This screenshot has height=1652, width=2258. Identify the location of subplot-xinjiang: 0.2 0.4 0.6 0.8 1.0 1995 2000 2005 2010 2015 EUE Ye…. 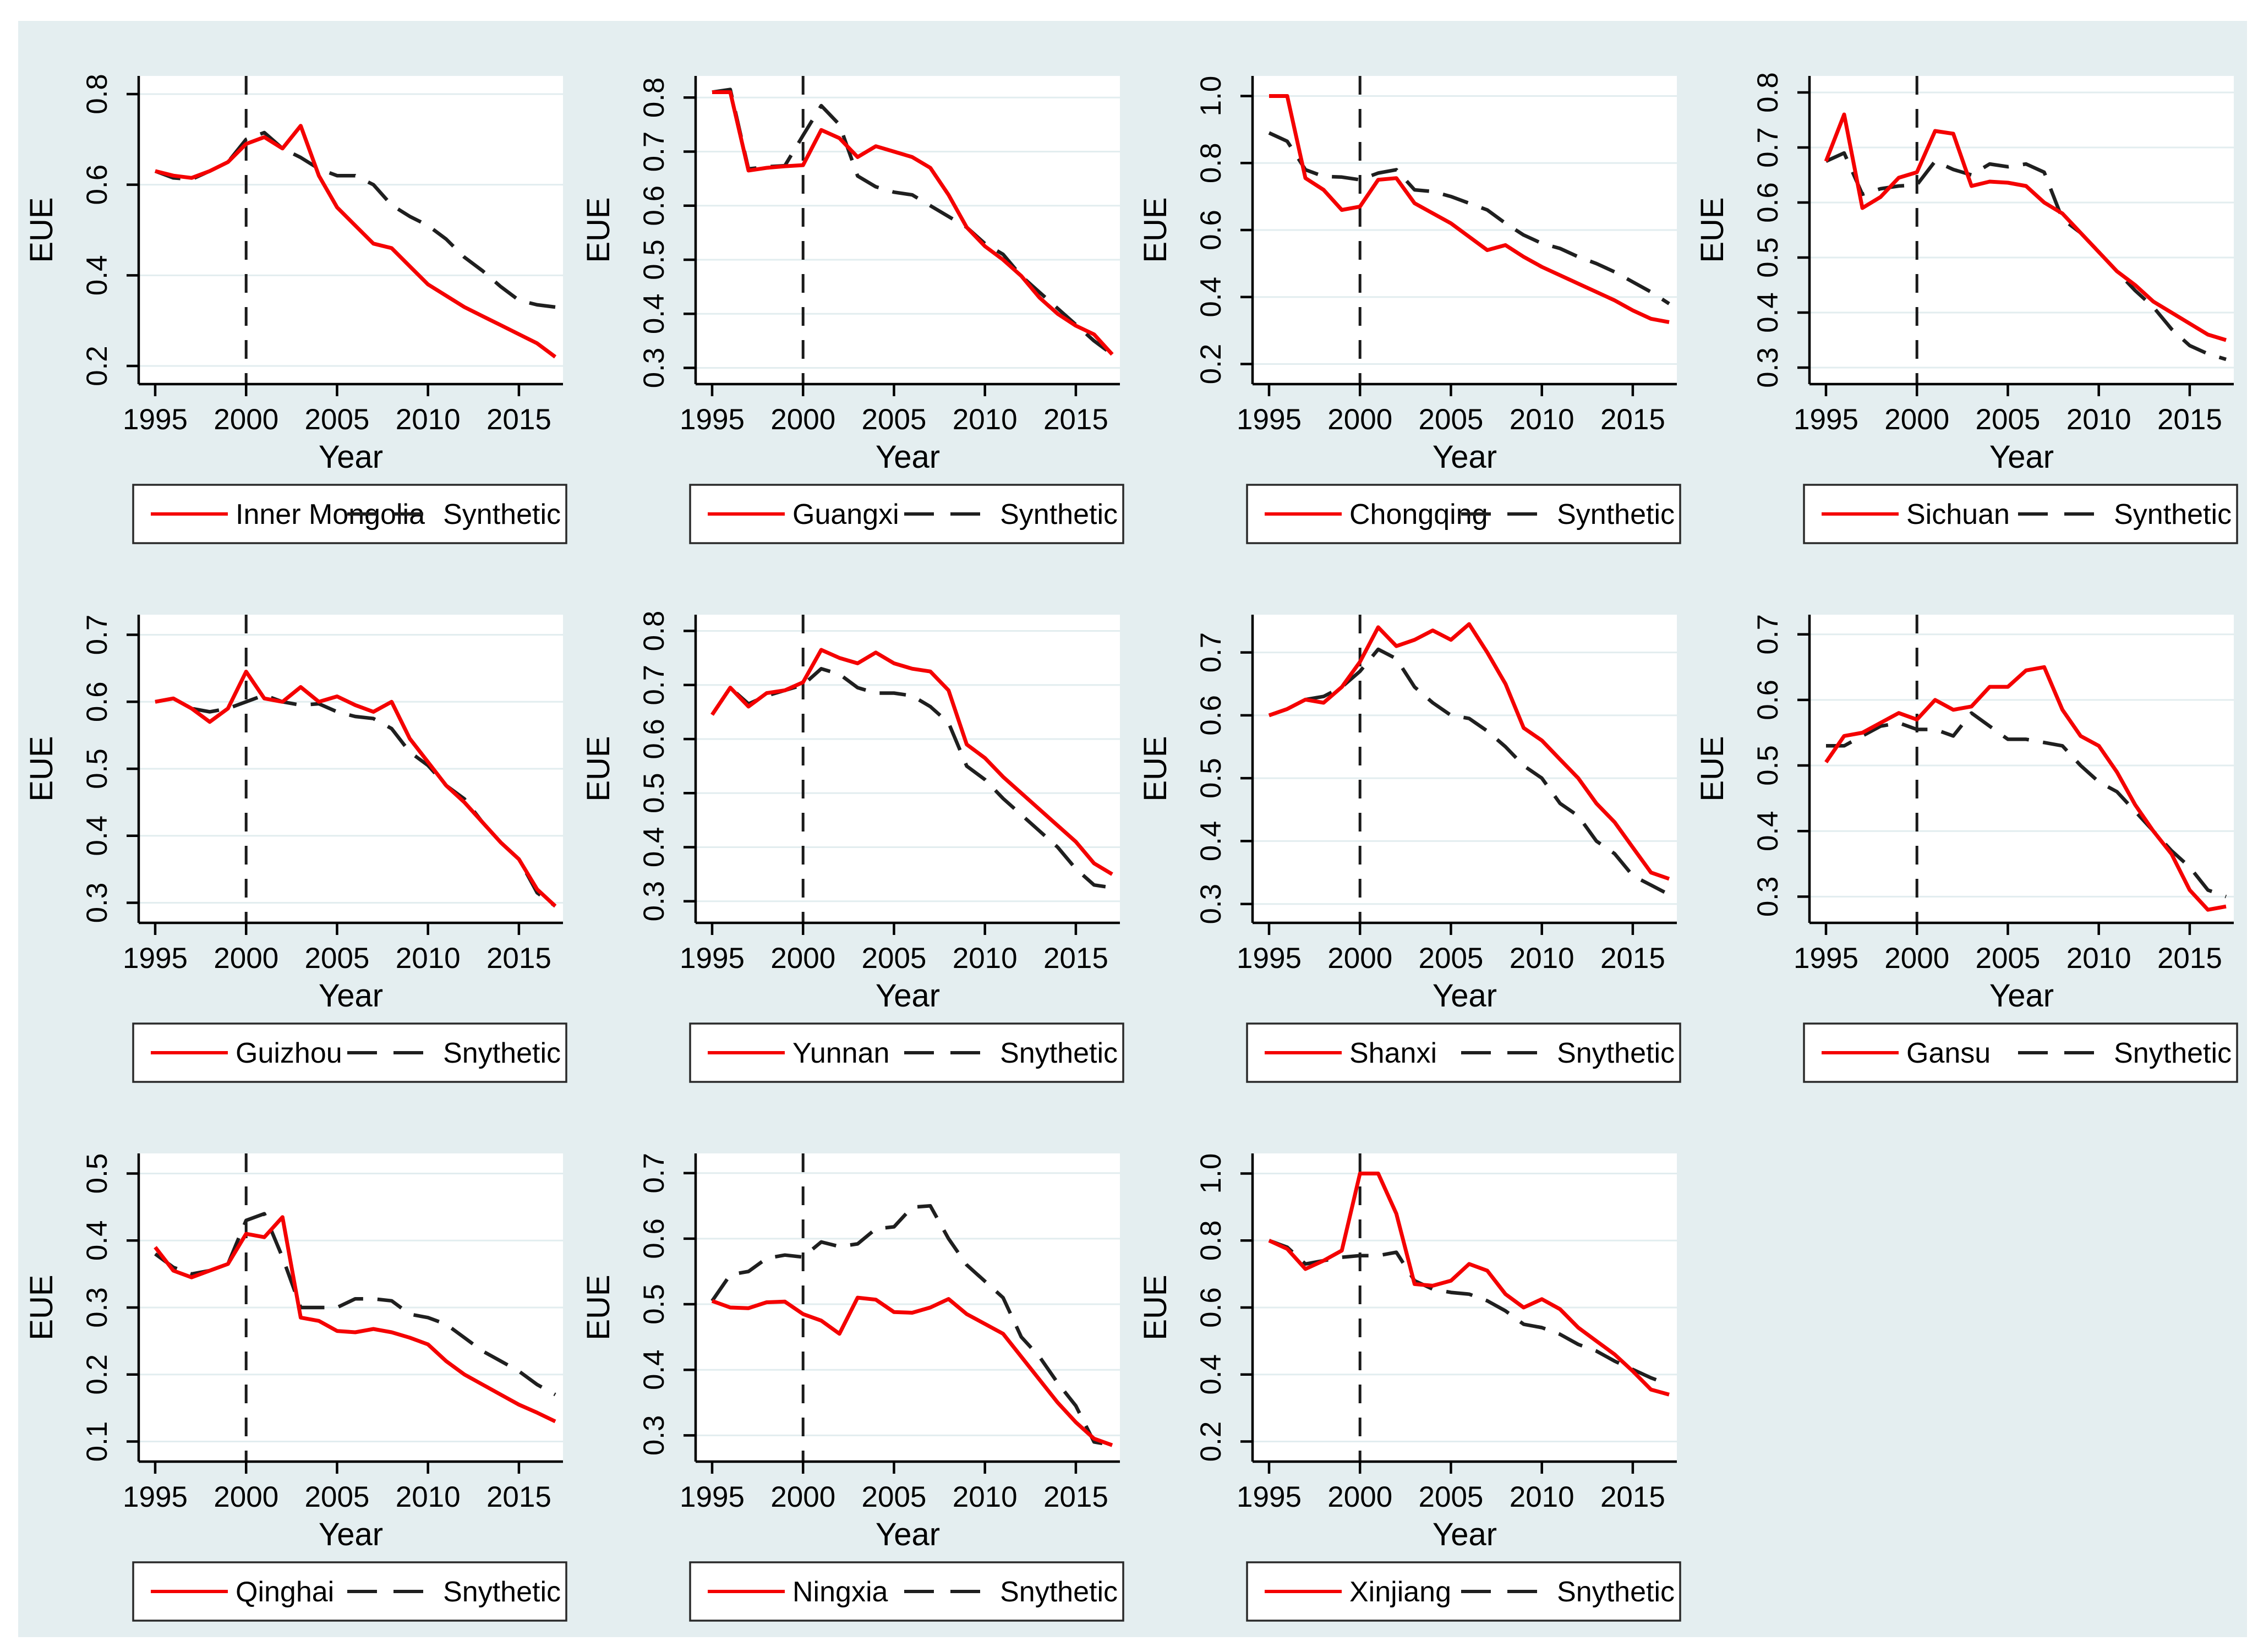
(1410, 1367).